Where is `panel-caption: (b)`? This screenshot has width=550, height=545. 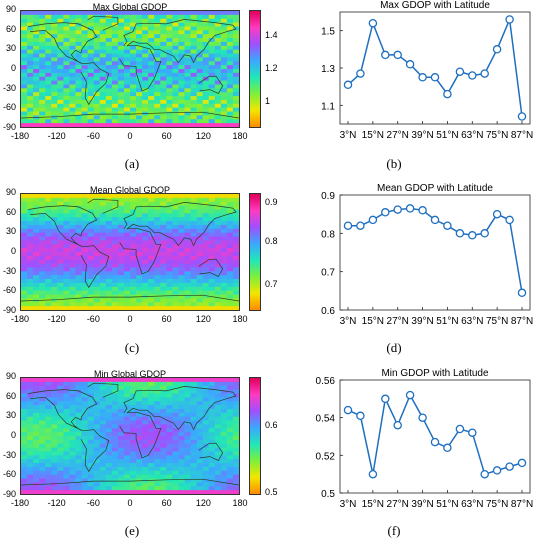
panel-caption: (b) is located at coordinates (394, 163).